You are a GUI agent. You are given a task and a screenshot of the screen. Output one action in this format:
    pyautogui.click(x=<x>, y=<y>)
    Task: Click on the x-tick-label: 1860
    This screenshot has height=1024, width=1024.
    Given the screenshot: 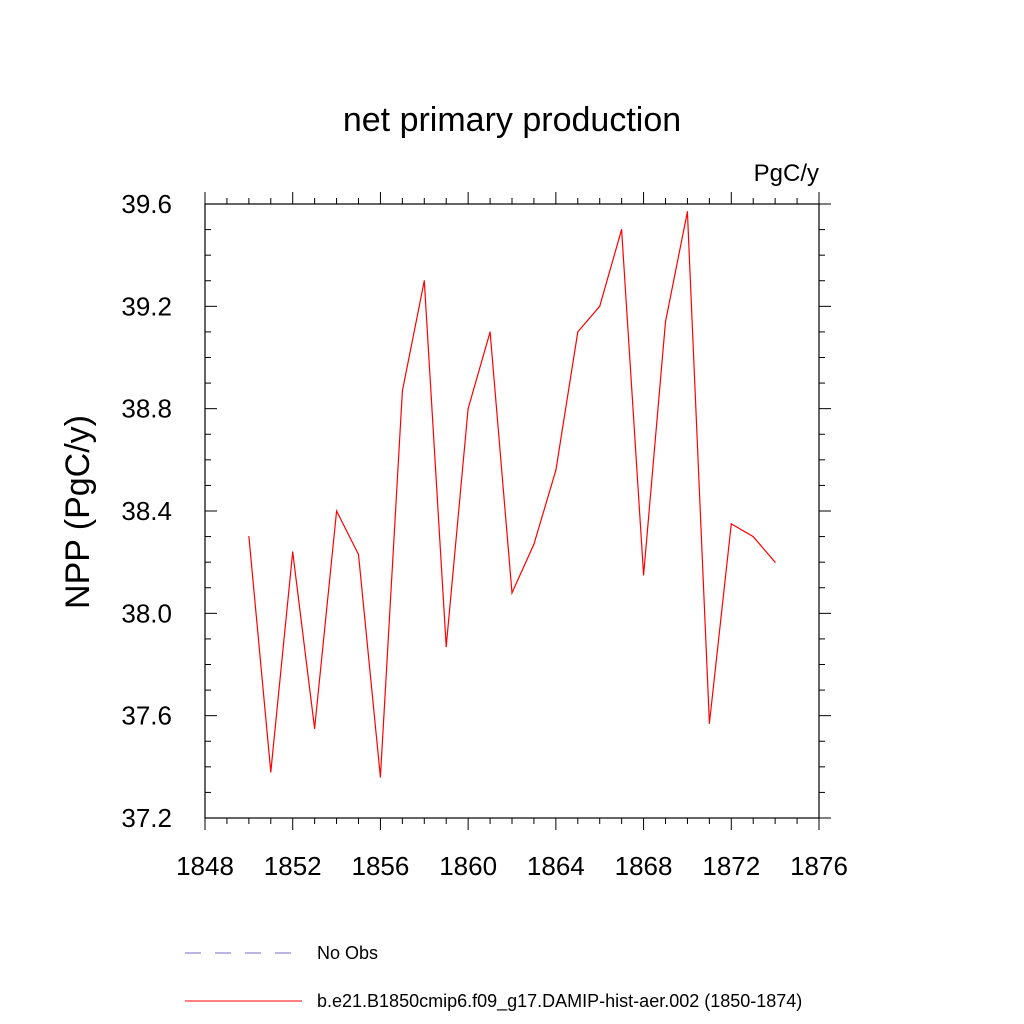 What is the action you would take?
    pyautogui.click(x=468, y=866)
    